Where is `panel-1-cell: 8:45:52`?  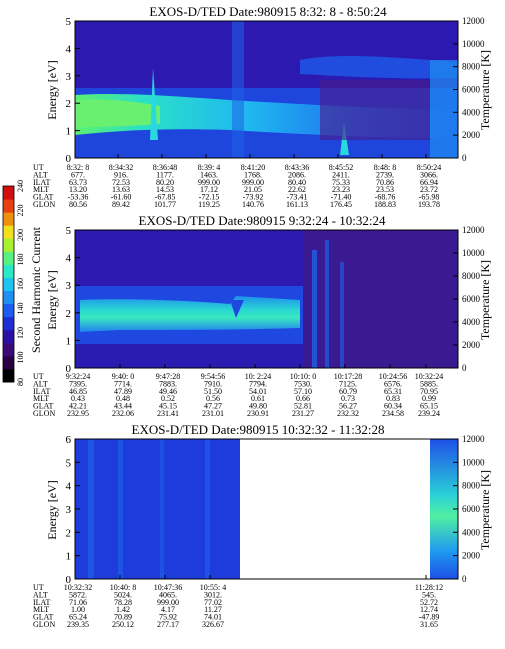
panel-1-cell: 8:45:52 is located at coordinates (341, 167).